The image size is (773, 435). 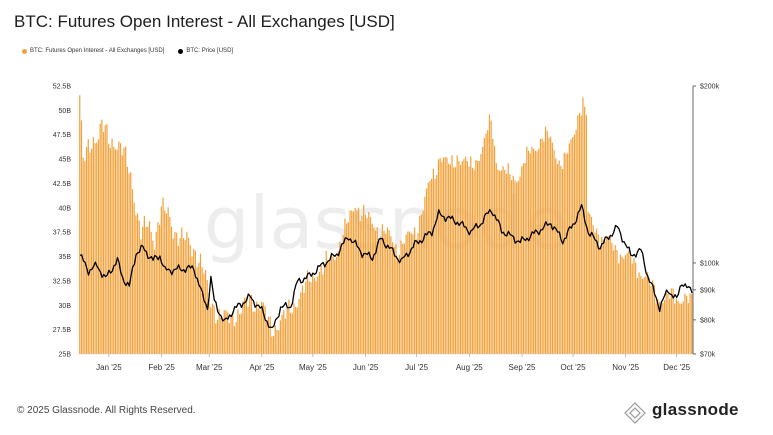 What do you see at coordinates (161, 367) in the screenshot?
I see `x-tick-label: Feb '25` at bounding box center [161, 367].